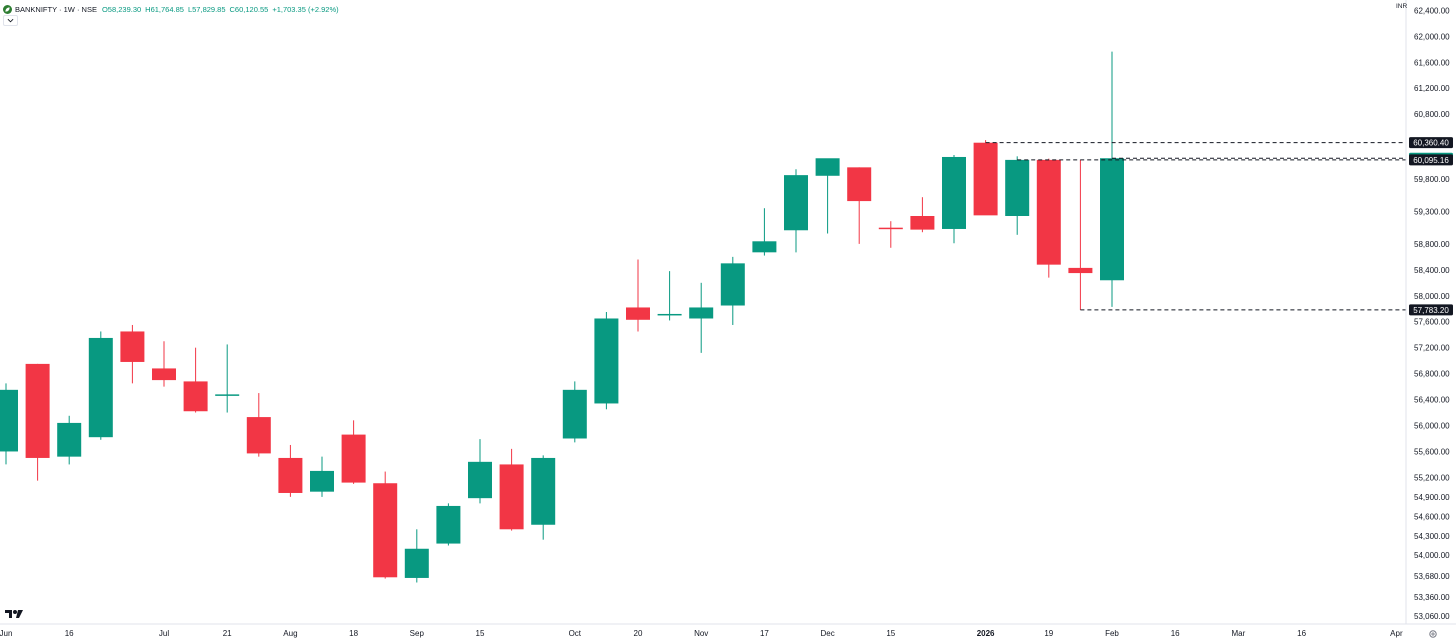  Describe the element at coordinates (764, 633) in the screenshot. I see `x-tick-label: 17` at that location.